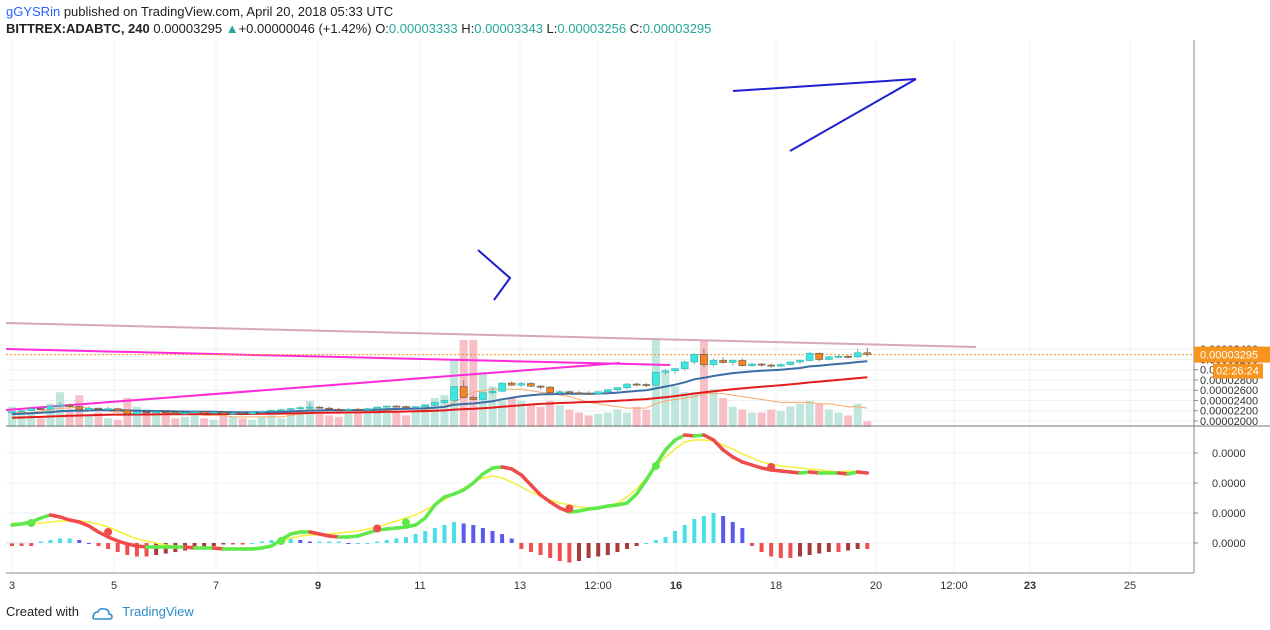 The width and height of the screenshot is (1270, 630). Describe the element at coordinates (853, 115) in the screenshot. I see `triangle-lower-line` at that location.